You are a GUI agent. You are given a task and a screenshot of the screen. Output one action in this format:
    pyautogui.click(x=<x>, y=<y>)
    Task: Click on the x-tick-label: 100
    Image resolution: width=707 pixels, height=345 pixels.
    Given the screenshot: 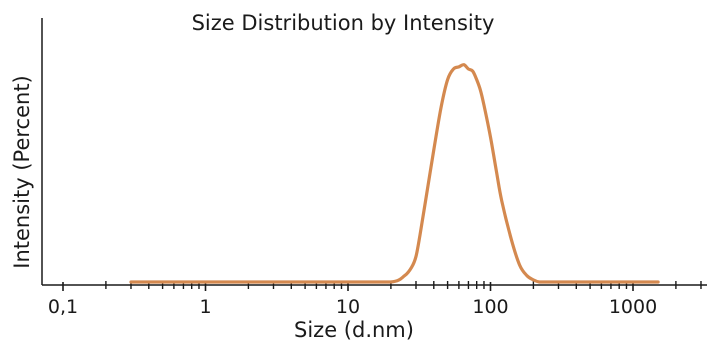 What is the action you would take?
    pyautogui.click(x=490, y=307)
    